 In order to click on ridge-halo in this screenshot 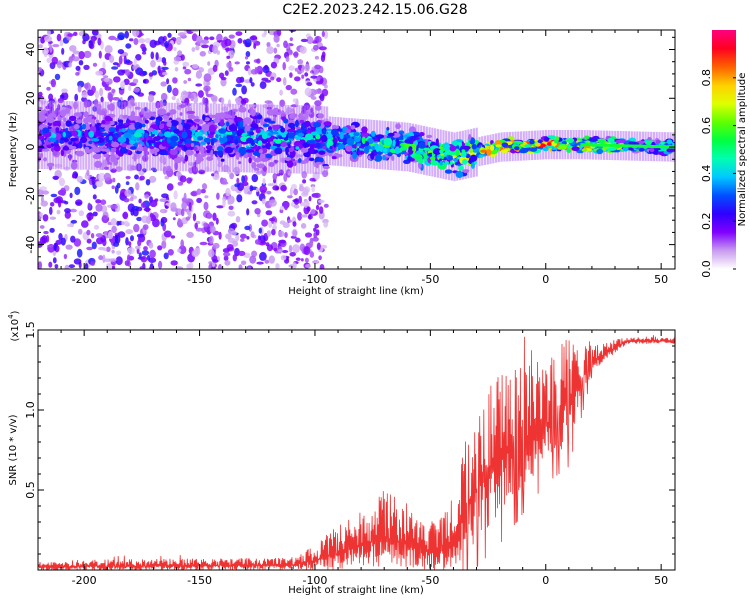, I will do `click(213, 137)`.